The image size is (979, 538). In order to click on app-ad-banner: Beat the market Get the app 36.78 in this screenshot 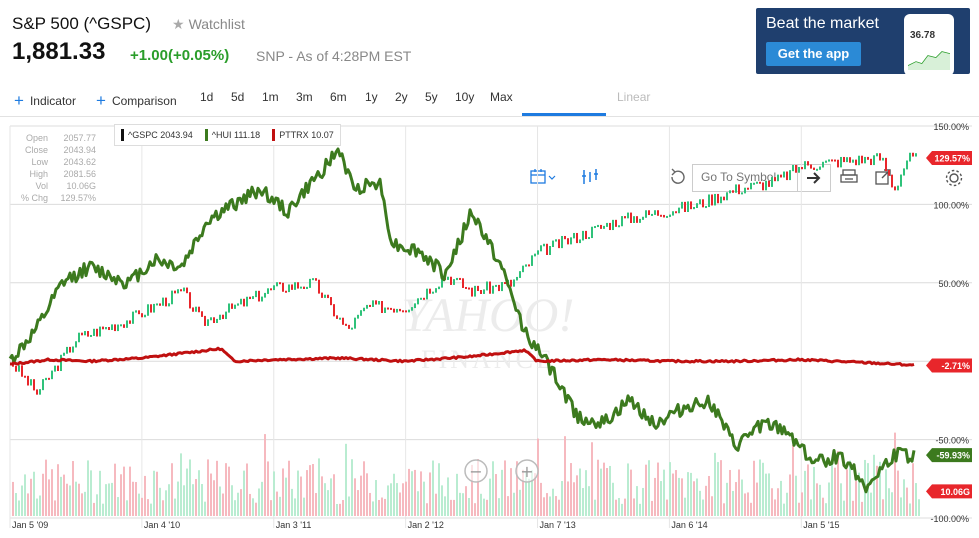, I will do `click(863, 41)`.